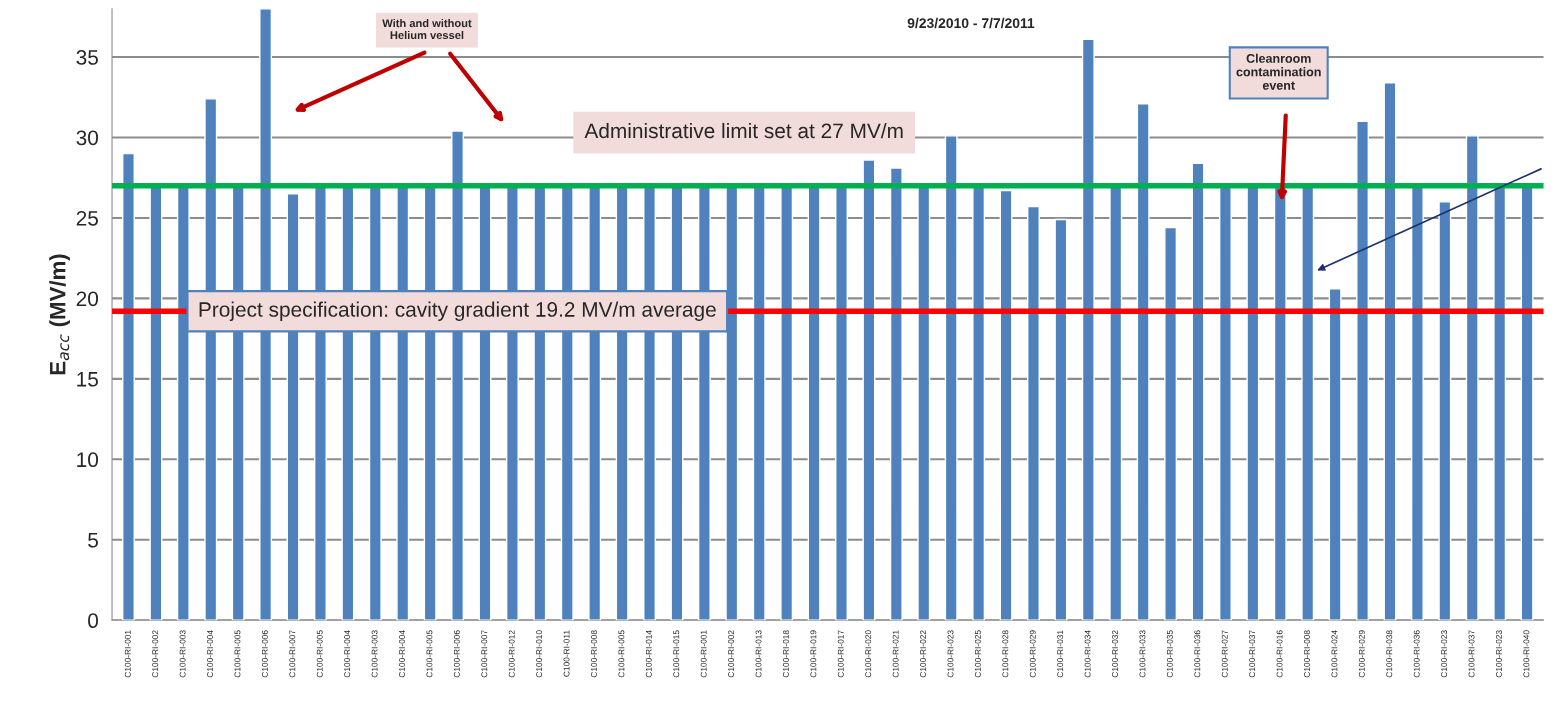 This screenshot has width=1556, height=728. I want to click on x-tick-label: C100-RI-034, so click(1087, 654).